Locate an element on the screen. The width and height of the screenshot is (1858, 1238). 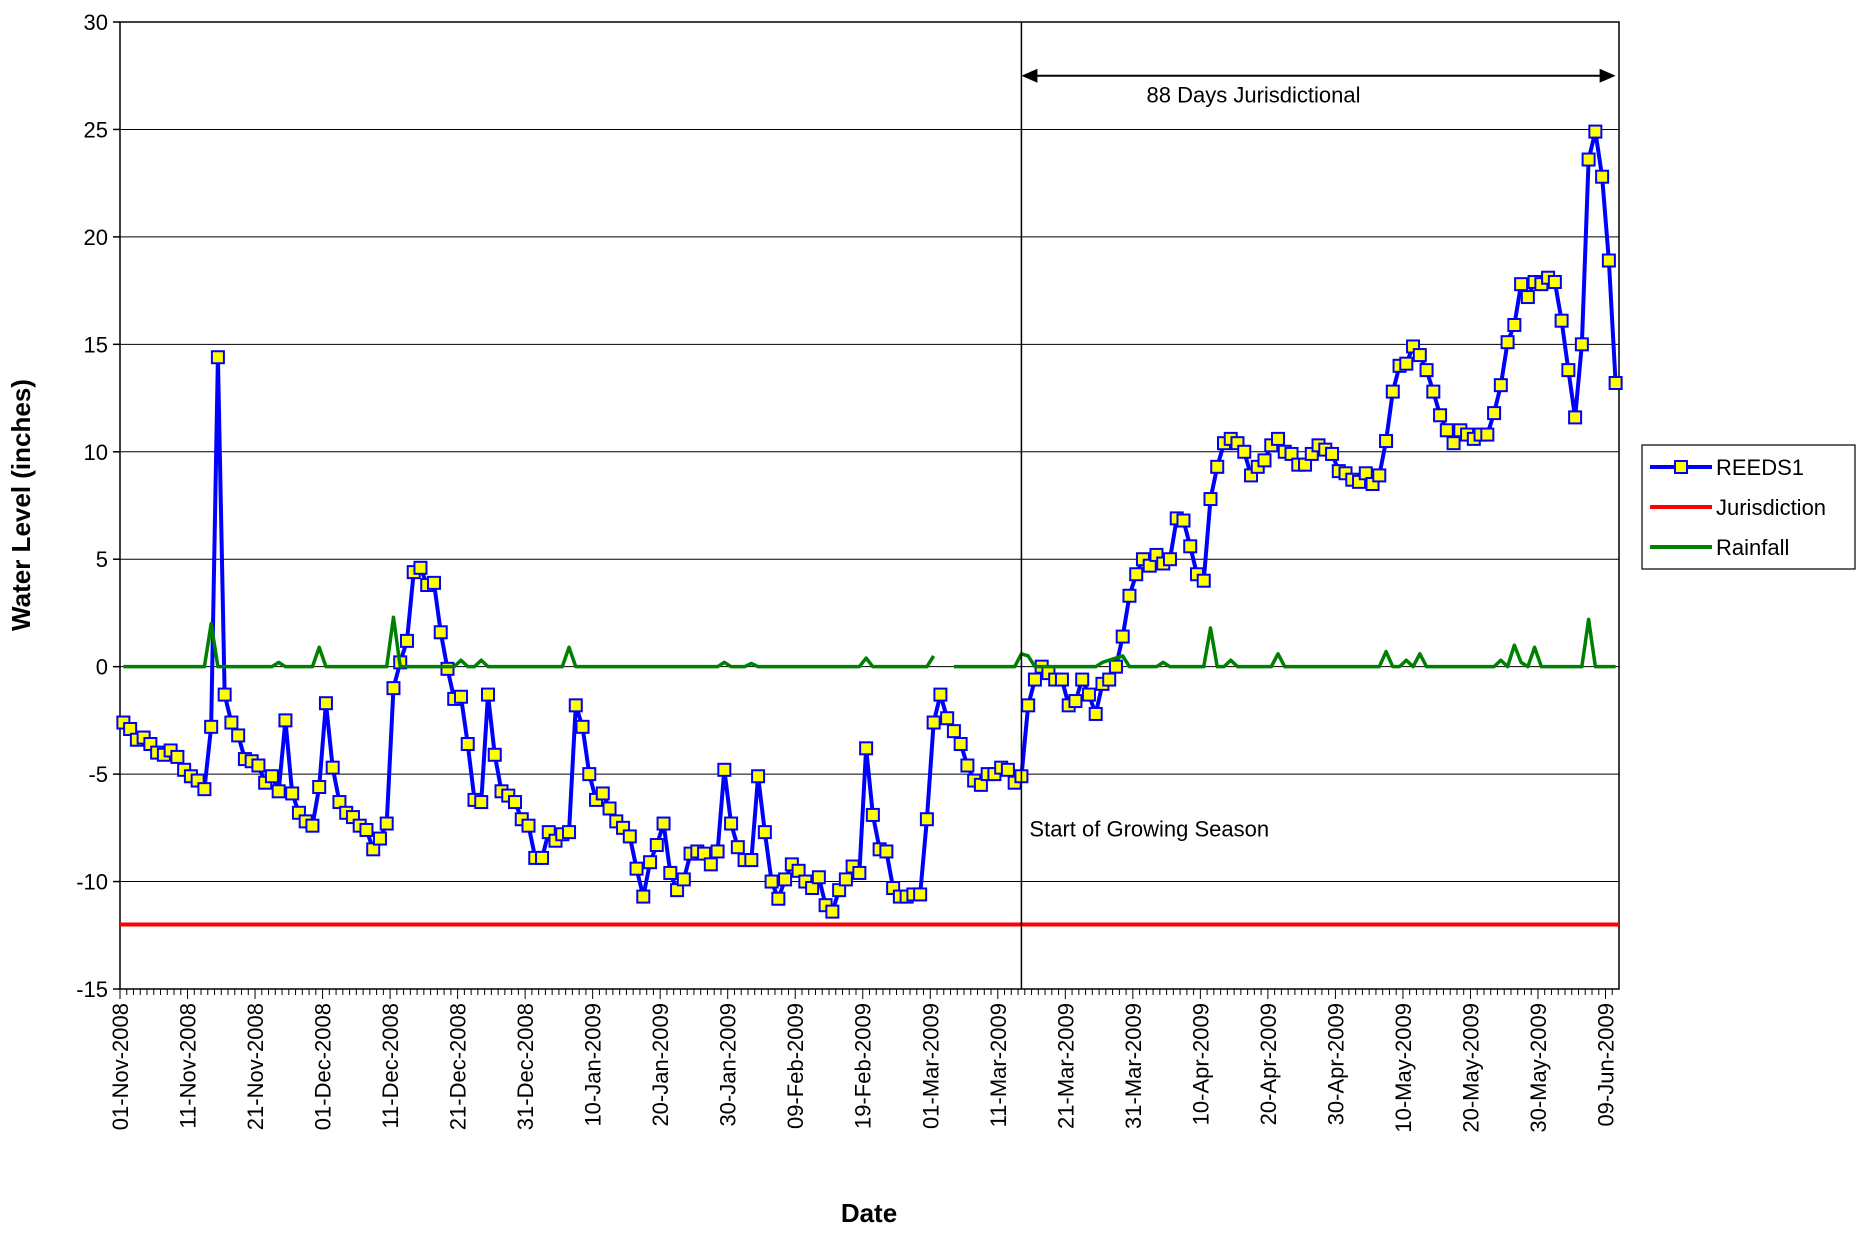
legend-label: Jurisdiction is located at coordinates (1771, 507).